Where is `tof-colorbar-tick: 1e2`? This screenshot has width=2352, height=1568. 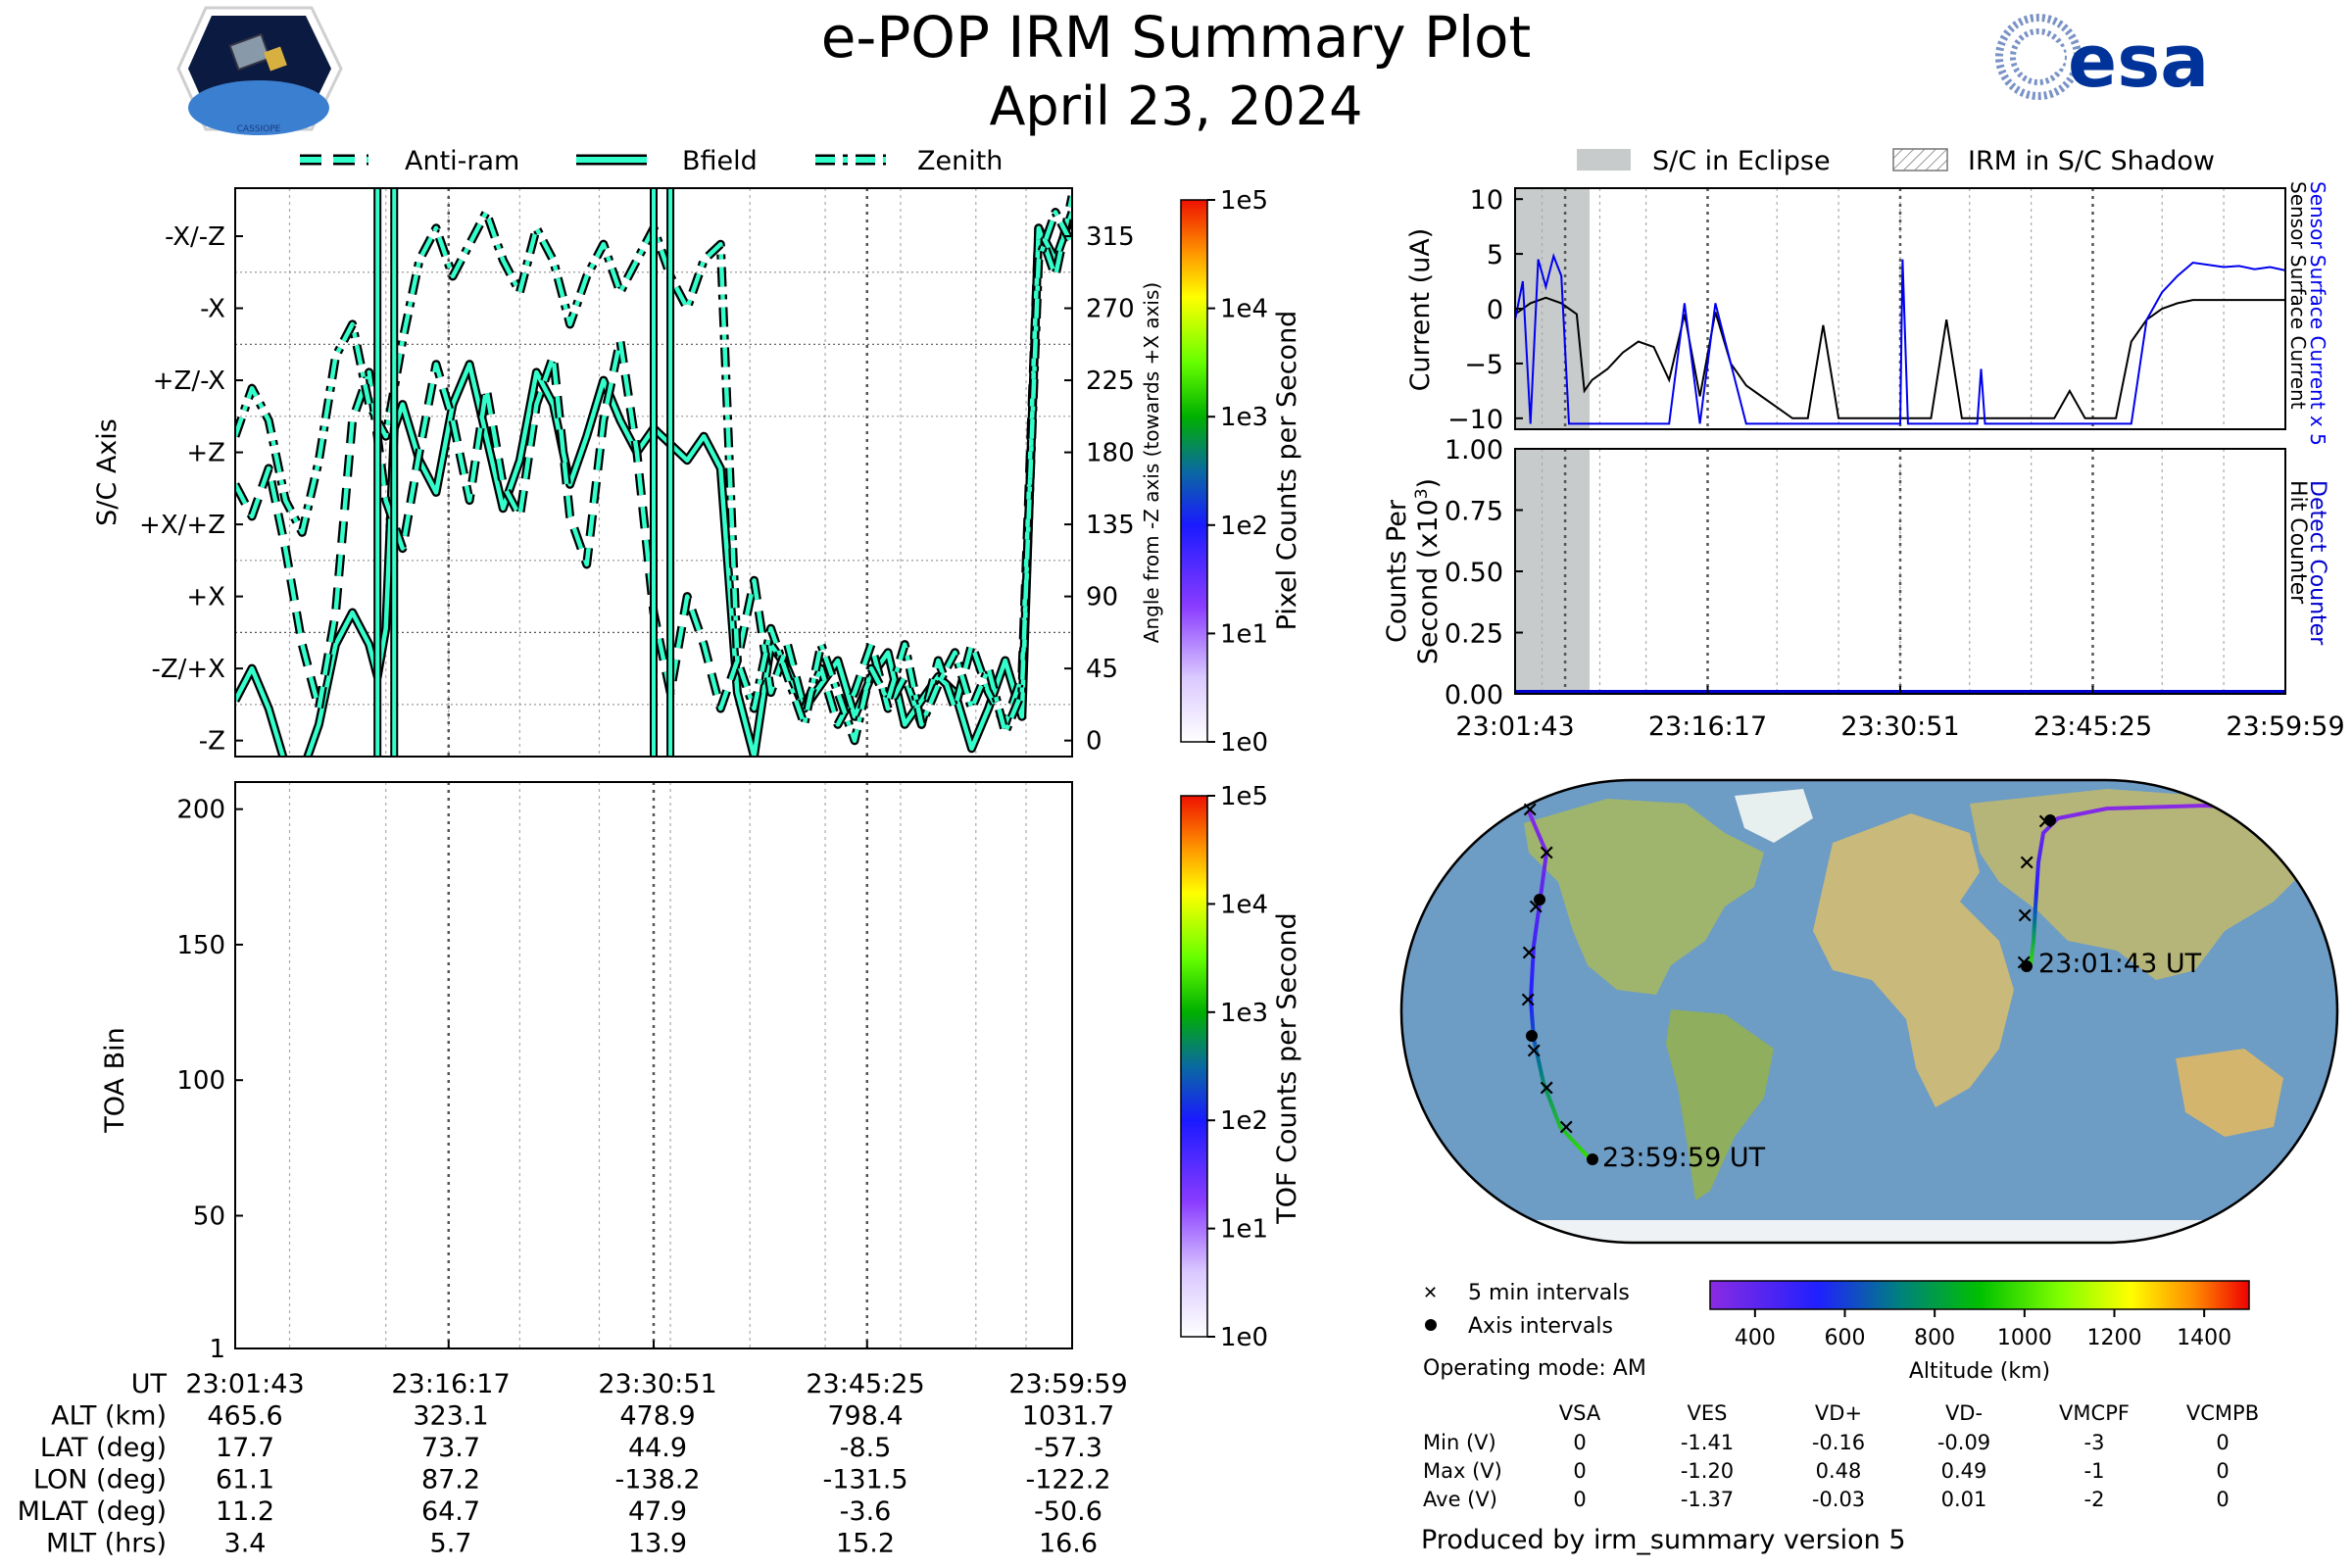
tof-colorbar-tick: 1e2 is located at coordinates (1244, 1121).